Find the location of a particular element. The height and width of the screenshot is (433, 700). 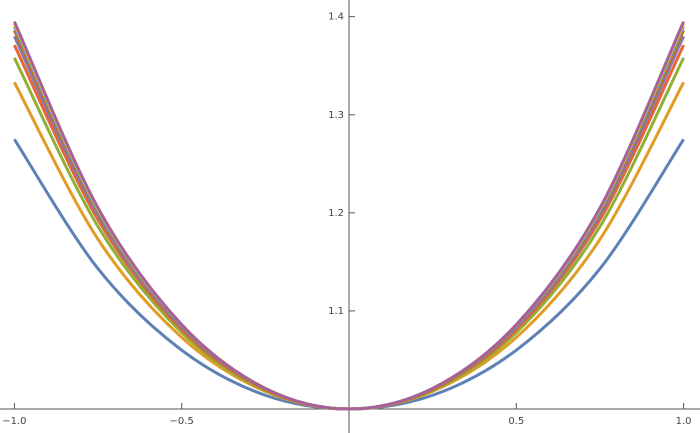

y-tick-label: 1.1 is located at coordinates (336, 311).